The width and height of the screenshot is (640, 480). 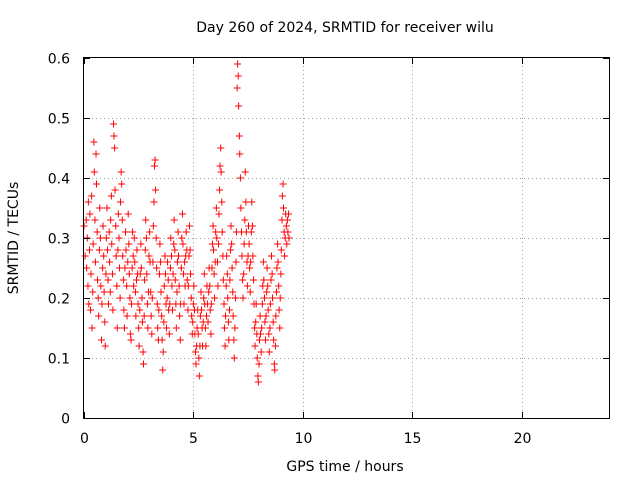 I want to click on y-tick-label: 0.1, so click(x=59, y=360).